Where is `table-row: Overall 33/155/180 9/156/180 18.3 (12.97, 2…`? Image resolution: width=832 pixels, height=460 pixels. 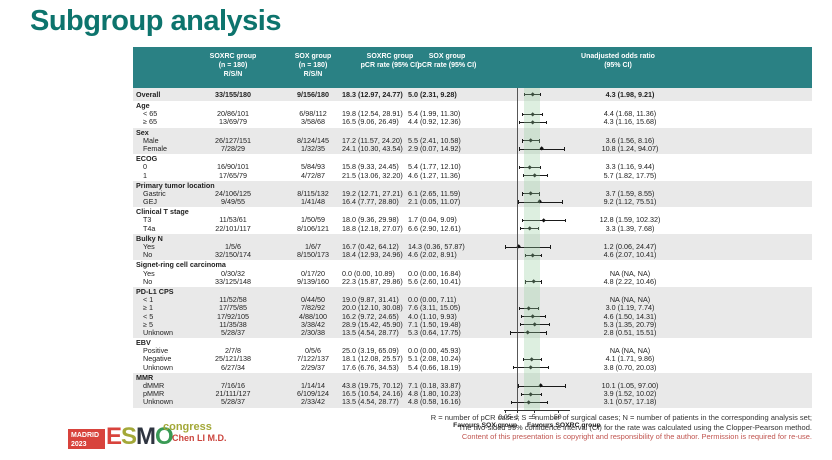 table-row: Overall 33/155/180 9/156/180 18.3 (12.97, 2… is located at coordinates (472, 94).